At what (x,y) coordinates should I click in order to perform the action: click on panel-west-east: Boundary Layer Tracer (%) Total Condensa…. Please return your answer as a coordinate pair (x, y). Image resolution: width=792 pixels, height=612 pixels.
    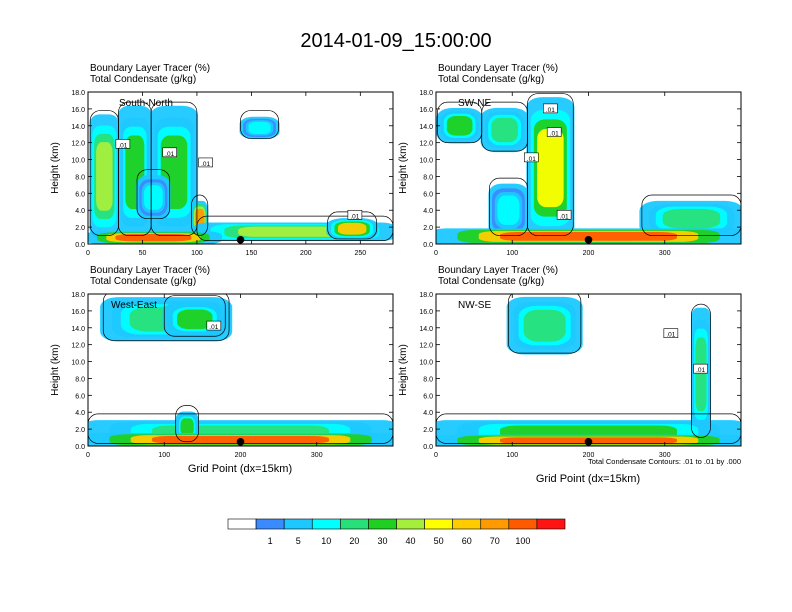
    Looking at the image, I should click on (222, 370).